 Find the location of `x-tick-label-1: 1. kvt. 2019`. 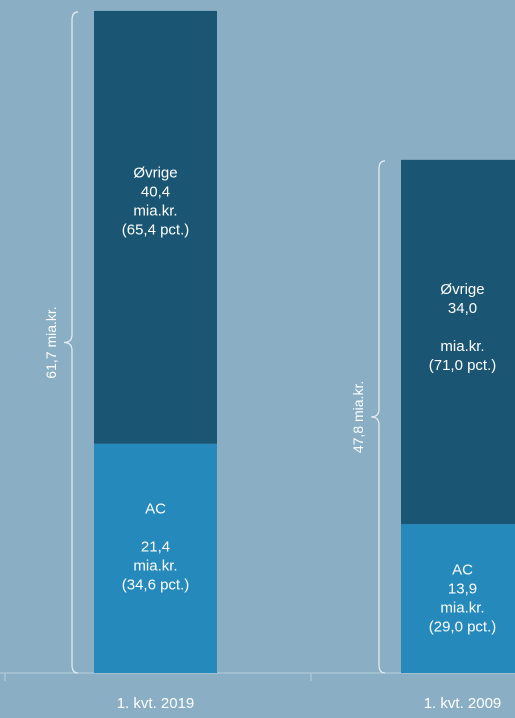

x-tick-label-1: 1. kvt. 2019 is located at coordinates (156, 703).